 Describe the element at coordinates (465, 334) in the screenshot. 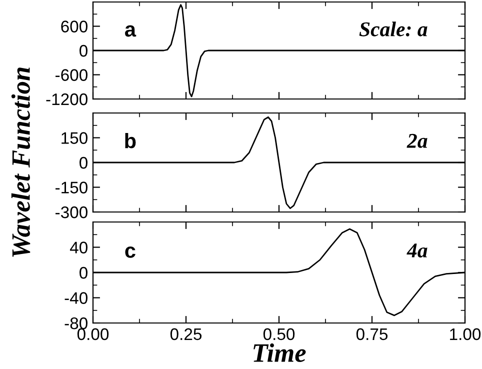

I see `x-tick-label: 1.00` at that location.